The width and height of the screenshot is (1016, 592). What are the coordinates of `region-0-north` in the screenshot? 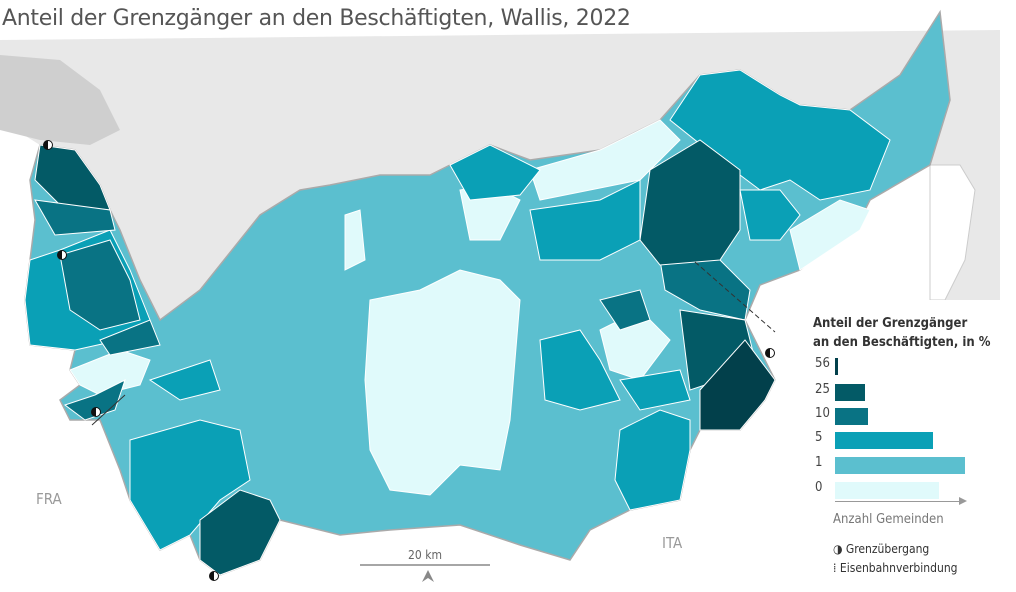 It's located at (605, 160).